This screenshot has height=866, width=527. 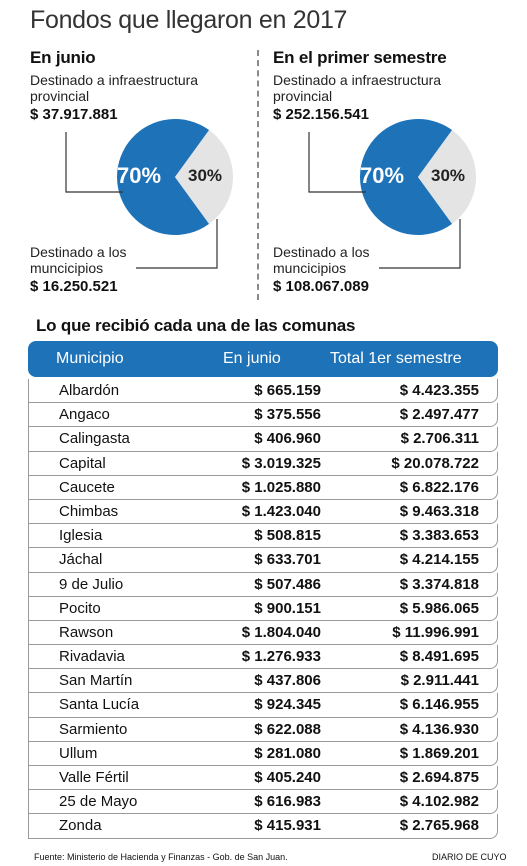 I want to click on table-row: Iglesia $ 508.815 $ 3.383.653, so click(x=263, y=536).